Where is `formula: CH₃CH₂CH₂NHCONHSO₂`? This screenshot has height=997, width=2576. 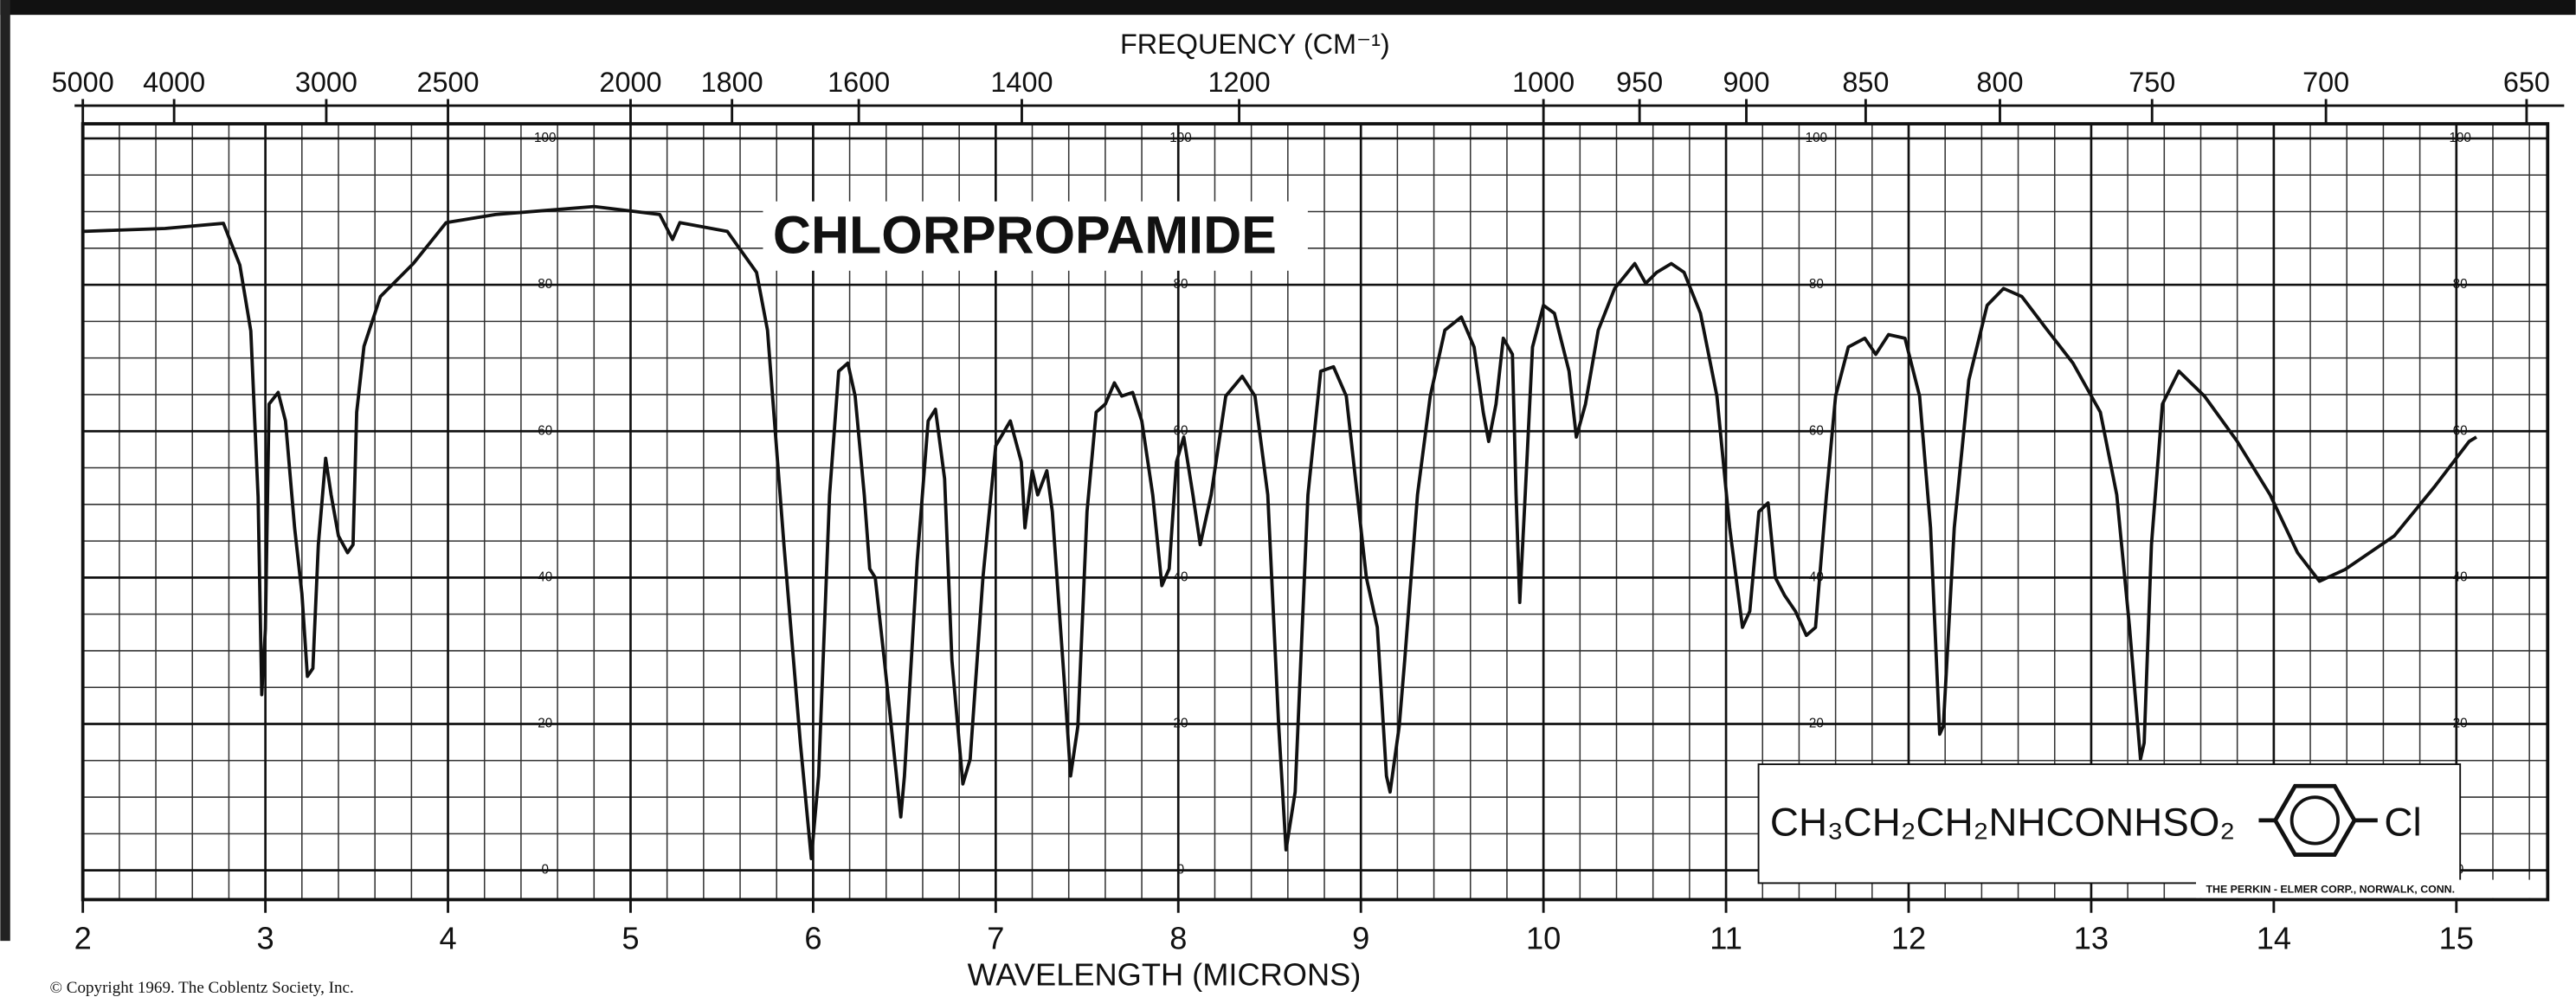
formula: CH₃CH₂CH₂NHCONHSO₂ is located at coordinates (2002, 823).